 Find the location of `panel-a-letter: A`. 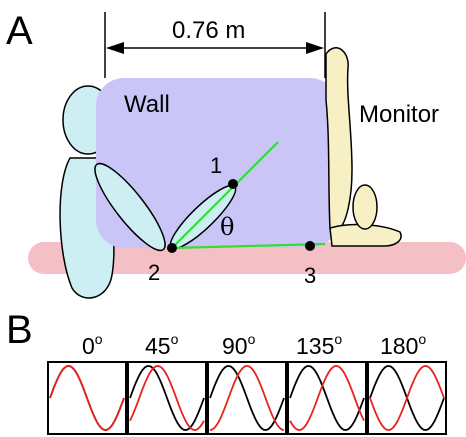

panel-a-letter: A is located at coordinates (19, 31).